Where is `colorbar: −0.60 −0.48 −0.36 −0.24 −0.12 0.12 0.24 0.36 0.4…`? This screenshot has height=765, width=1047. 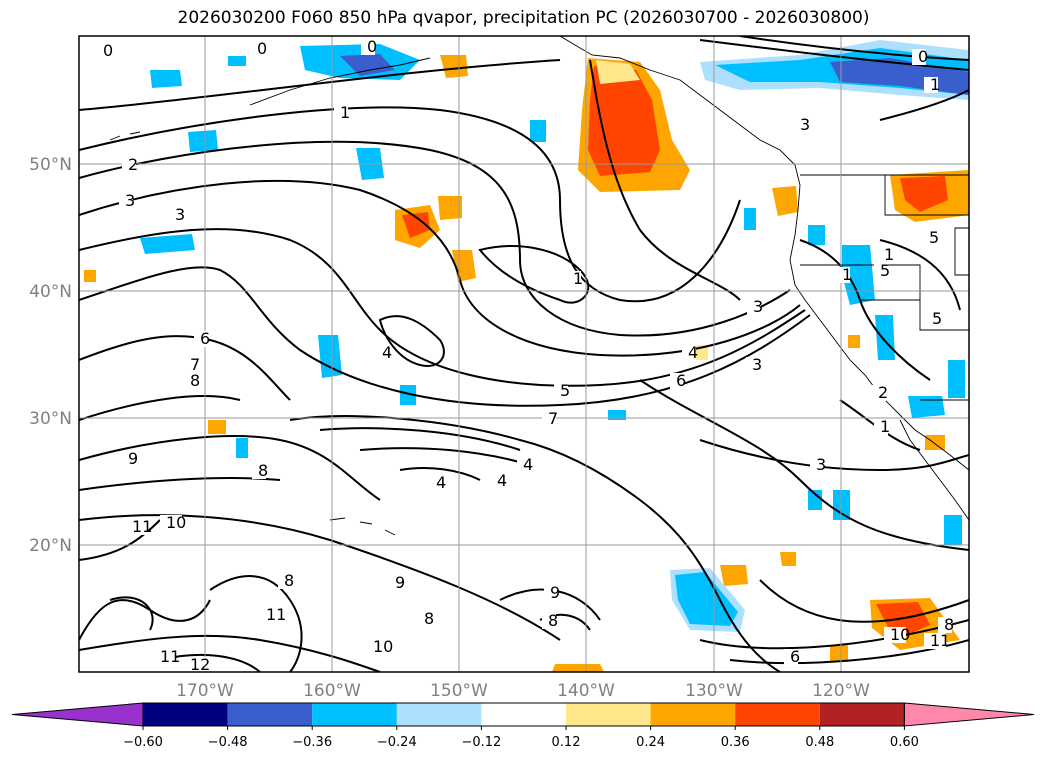
colorbar: −0.60 −0.48 −0.36 −0.24 −0.12 0.12 0.24 0.36 0.4… is located at coordinates (523, 726).